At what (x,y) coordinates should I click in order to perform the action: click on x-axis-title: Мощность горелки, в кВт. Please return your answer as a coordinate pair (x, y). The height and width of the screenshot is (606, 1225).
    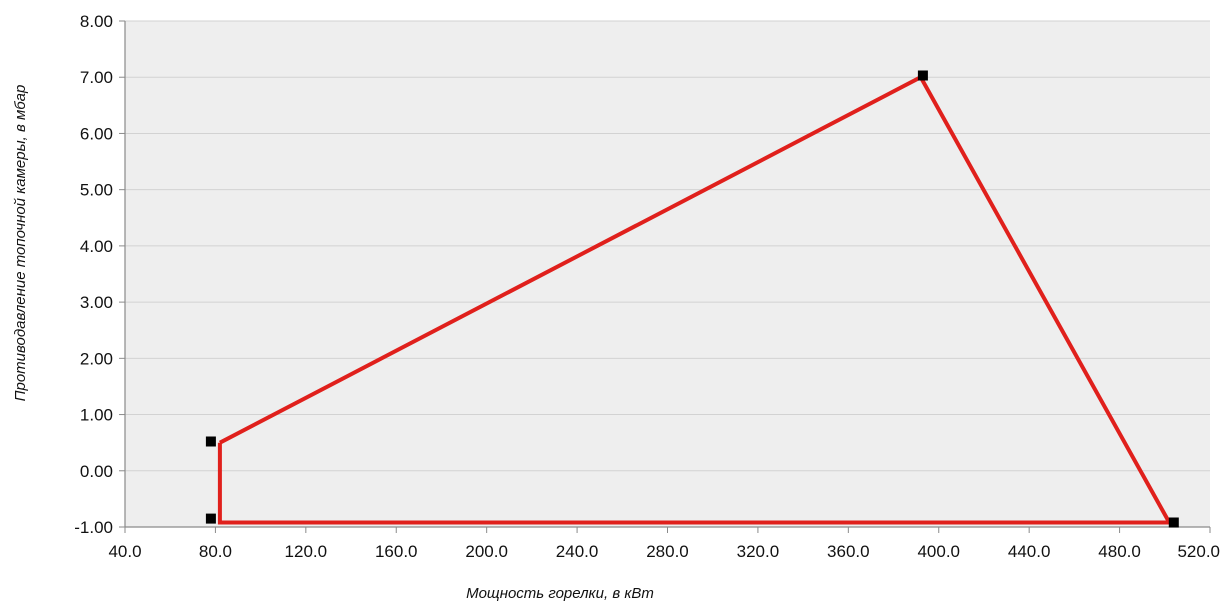
    Looking at the image, I should click on (560, 593).